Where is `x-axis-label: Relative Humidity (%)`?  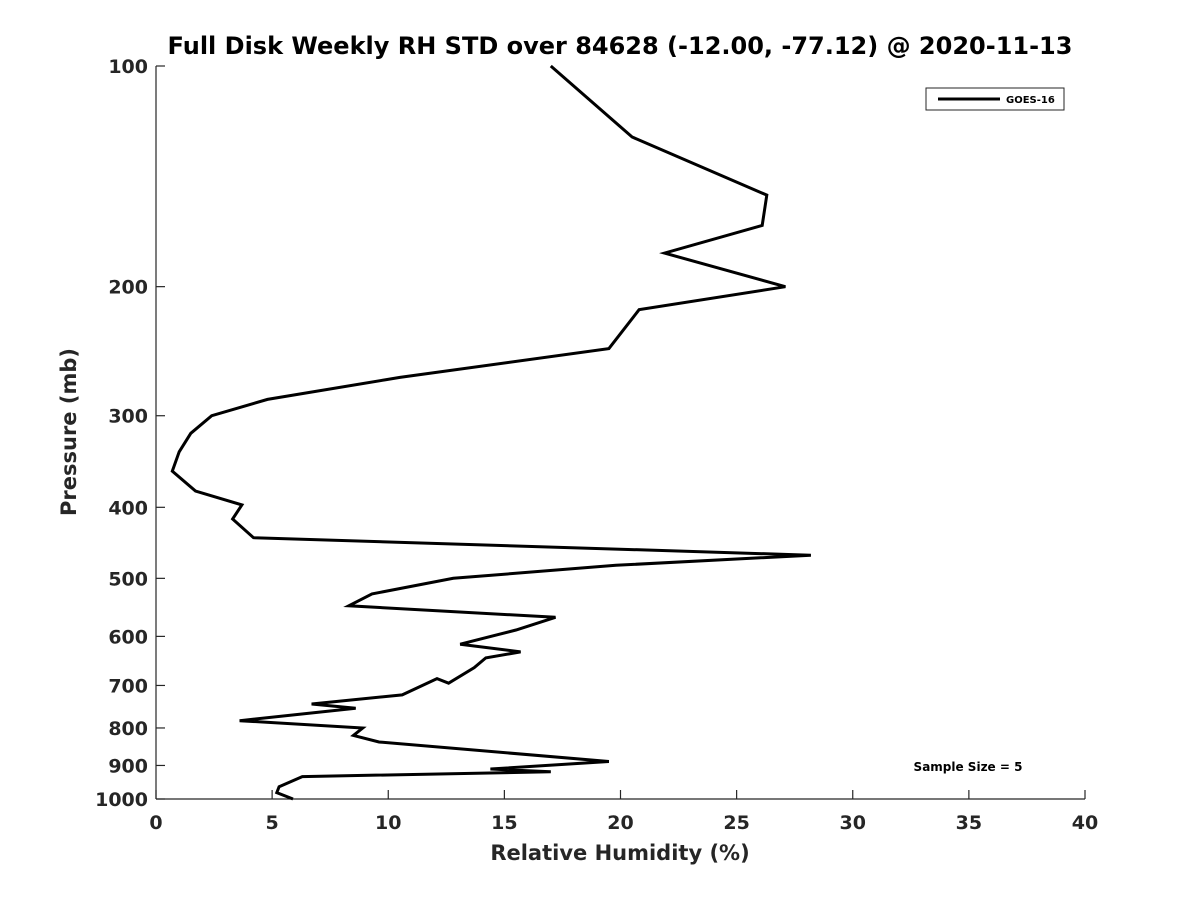 x-axis-label: Relative Humidity (%) is located at coordinates (619, 853).